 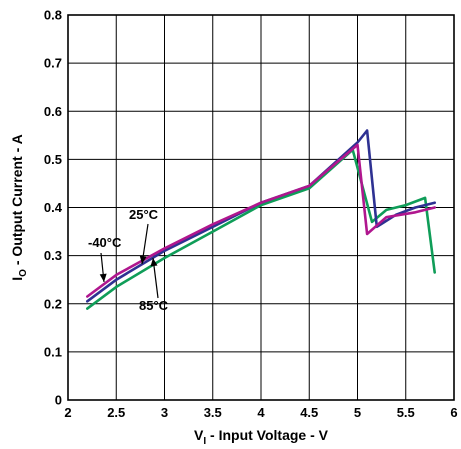 I want to click on x-axis-title-main: V, so click(x=199, y=435).